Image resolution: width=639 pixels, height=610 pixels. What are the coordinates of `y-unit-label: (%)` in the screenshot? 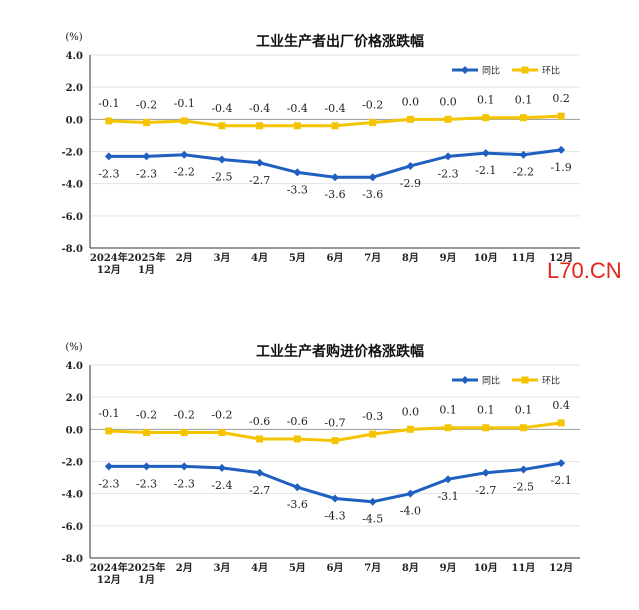 It's located at (73, 37).